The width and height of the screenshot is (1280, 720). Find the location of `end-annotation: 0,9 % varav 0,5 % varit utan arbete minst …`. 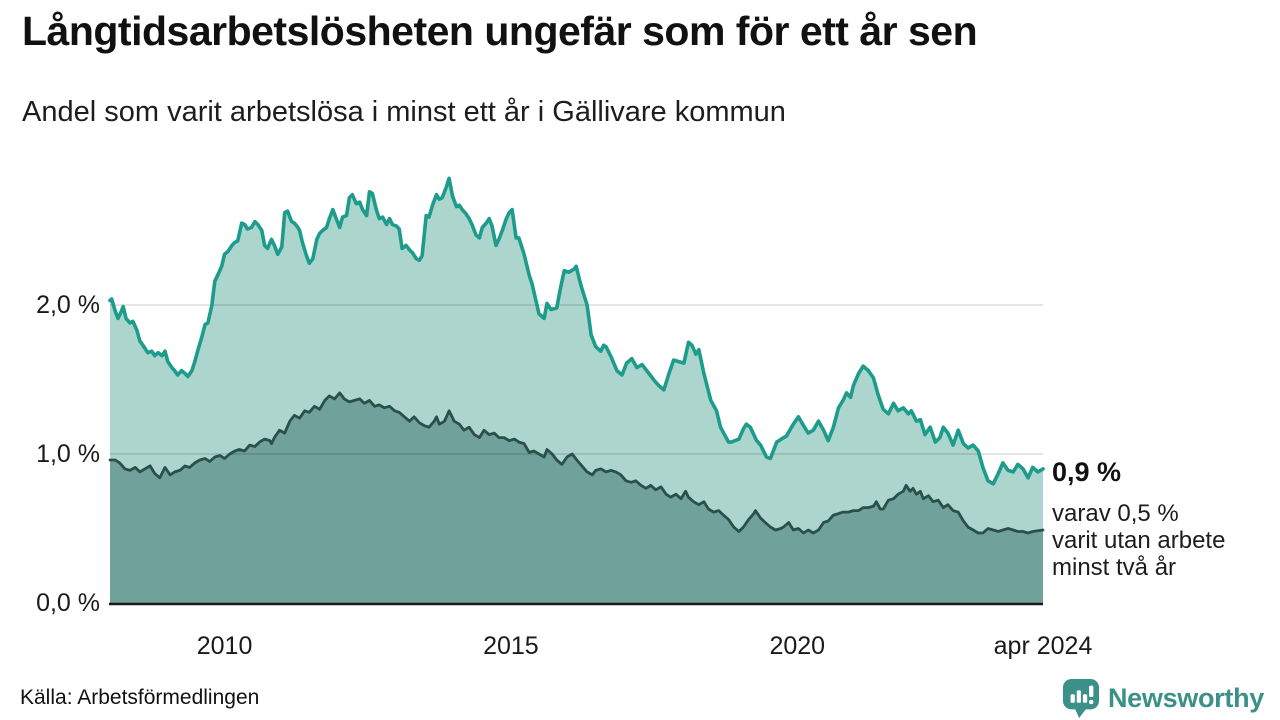

end-annotation: 0,9 % varav 0,5 % varit utan arbete minst … is located at coordinates (1162, 519).